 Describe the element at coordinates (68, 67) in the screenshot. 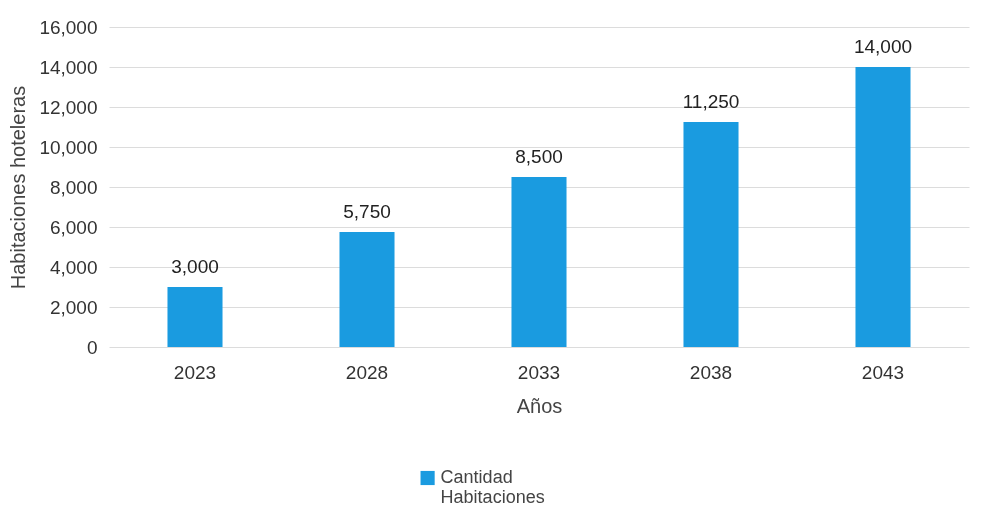

I see `y-tick-label: 14,000` at that location.